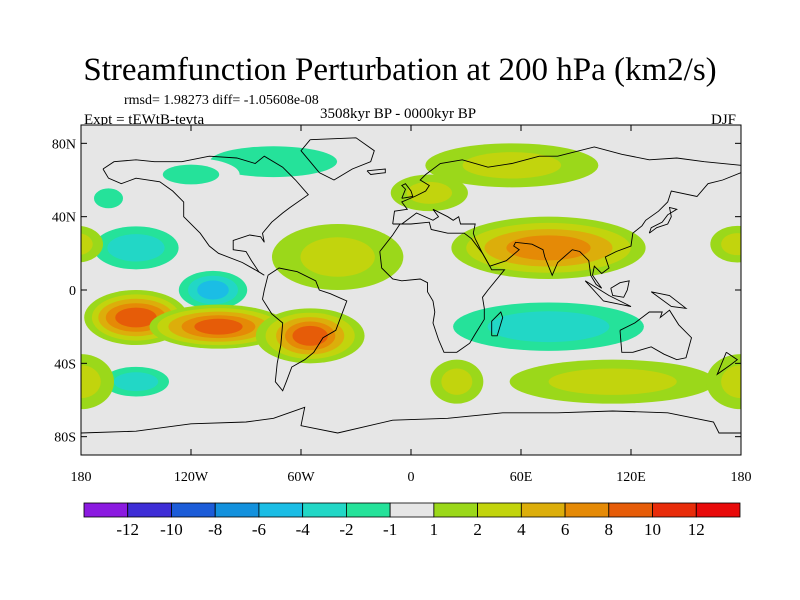 This screenshot has width=800, height=600. I want to click on colorbar-label: -10, so click(171, 529).